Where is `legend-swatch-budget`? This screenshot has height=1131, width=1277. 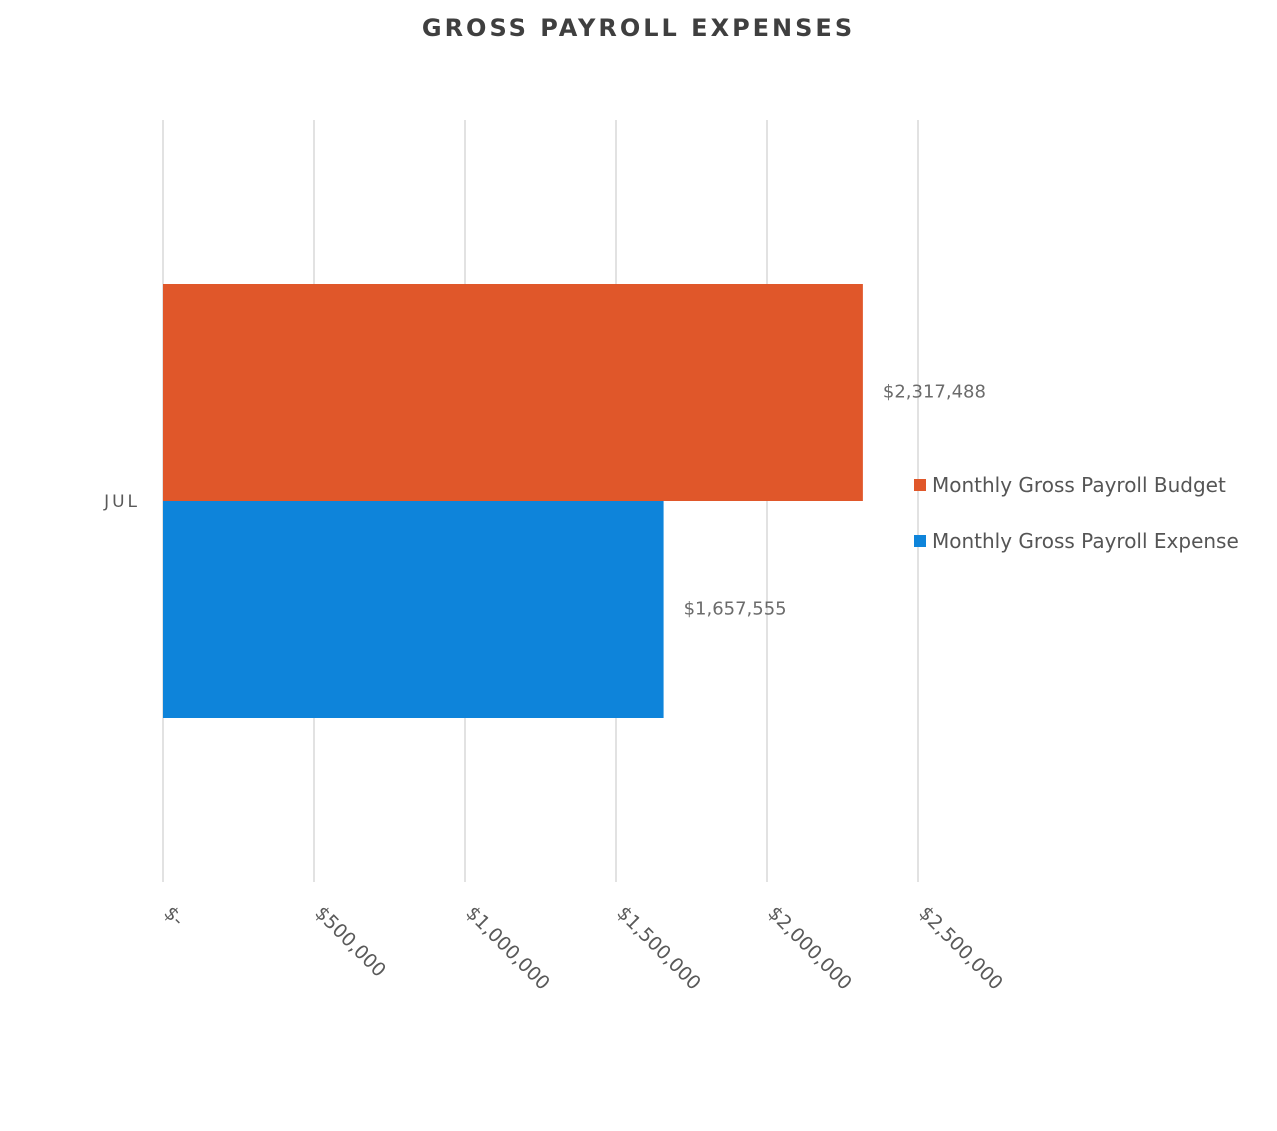 legend-swatch-budget is located at coordinates (920, 485).